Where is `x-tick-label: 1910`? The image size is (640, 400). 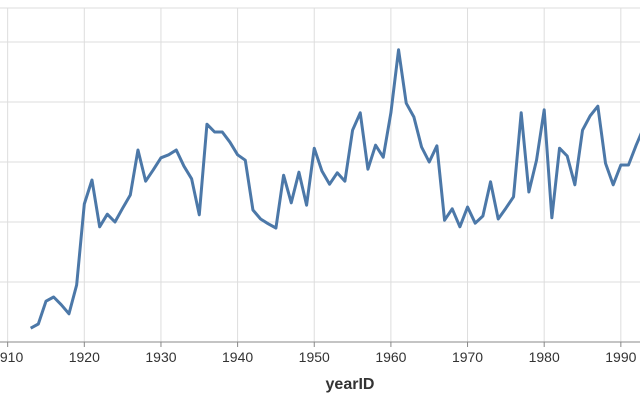 x-tick-label: 1910 is located at coordinates (11, 357).